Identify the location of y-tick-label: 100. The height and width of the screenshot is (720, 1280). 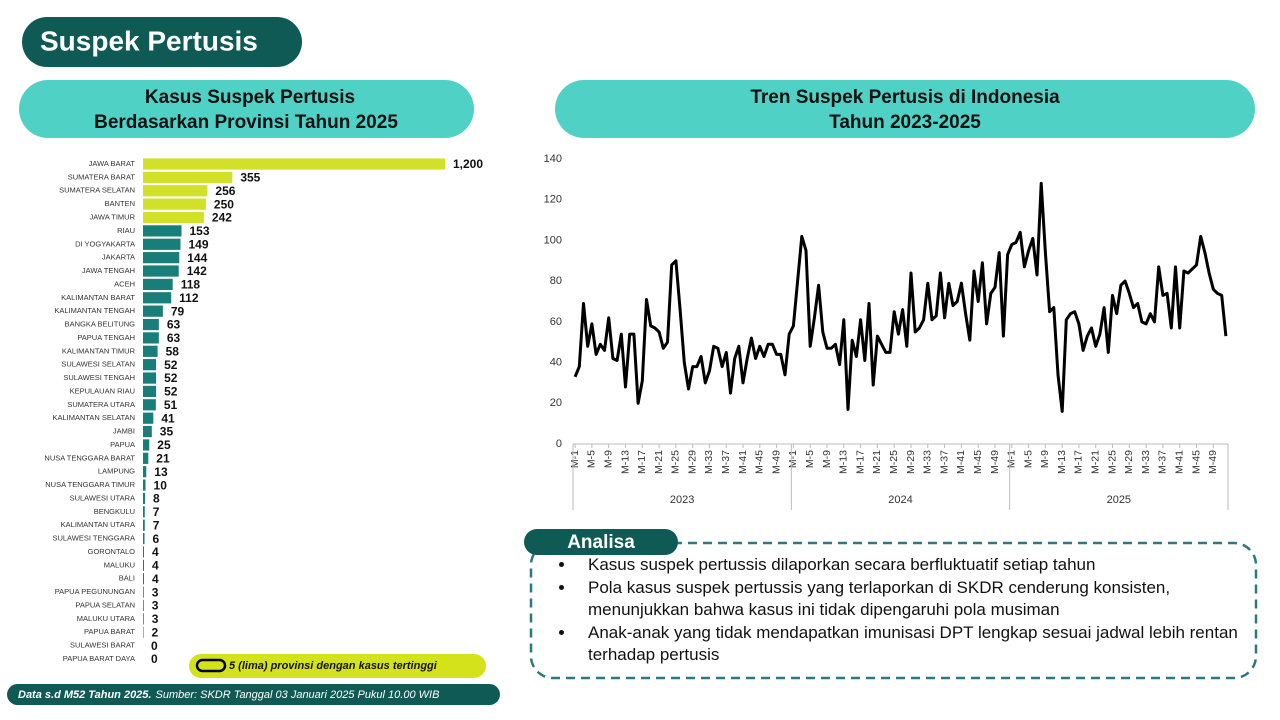
(553, 240).